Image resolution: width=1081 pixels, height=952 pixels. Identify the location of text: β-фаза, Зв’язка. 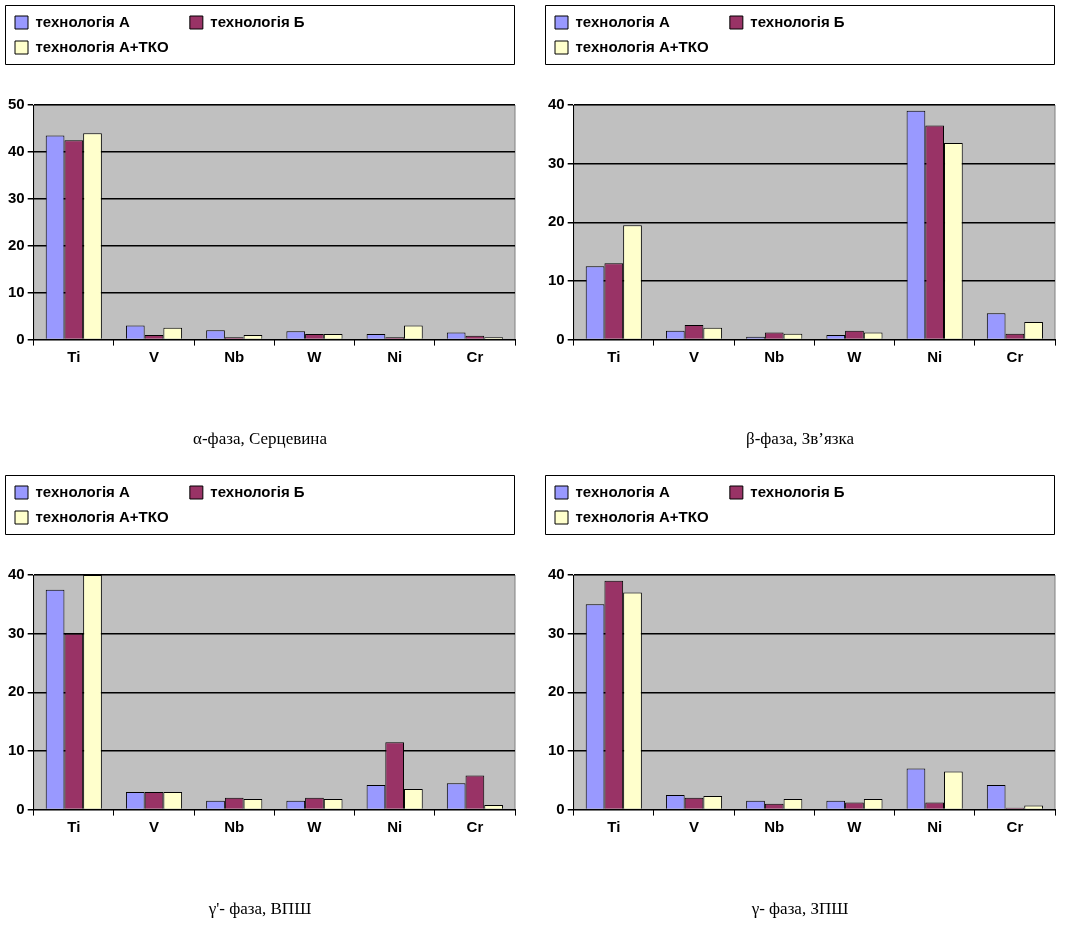
(800, 439).